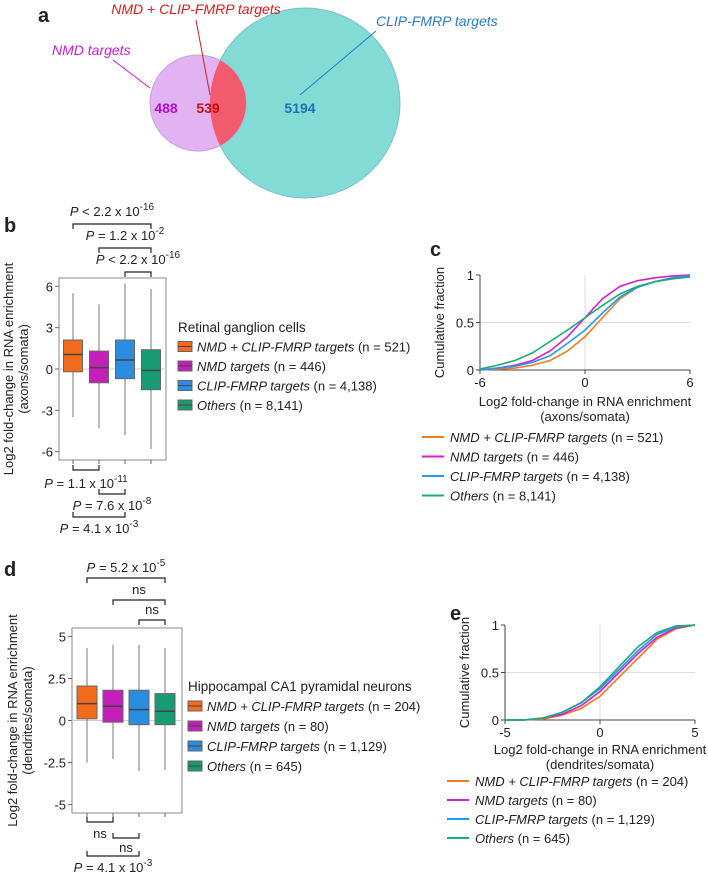 This screenshot has width=708, height=875. Describe the element at coordinates (572, 800) in the screenshot. I see `legend-count: (n = 80)` at that location.